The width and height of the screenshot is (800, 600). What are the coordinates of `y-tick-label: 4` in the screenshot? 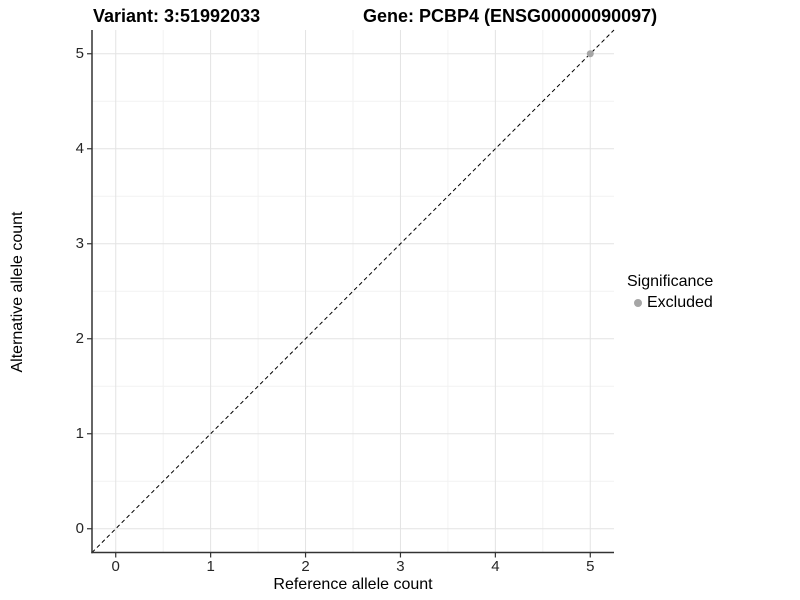 It's located at (79, 148).